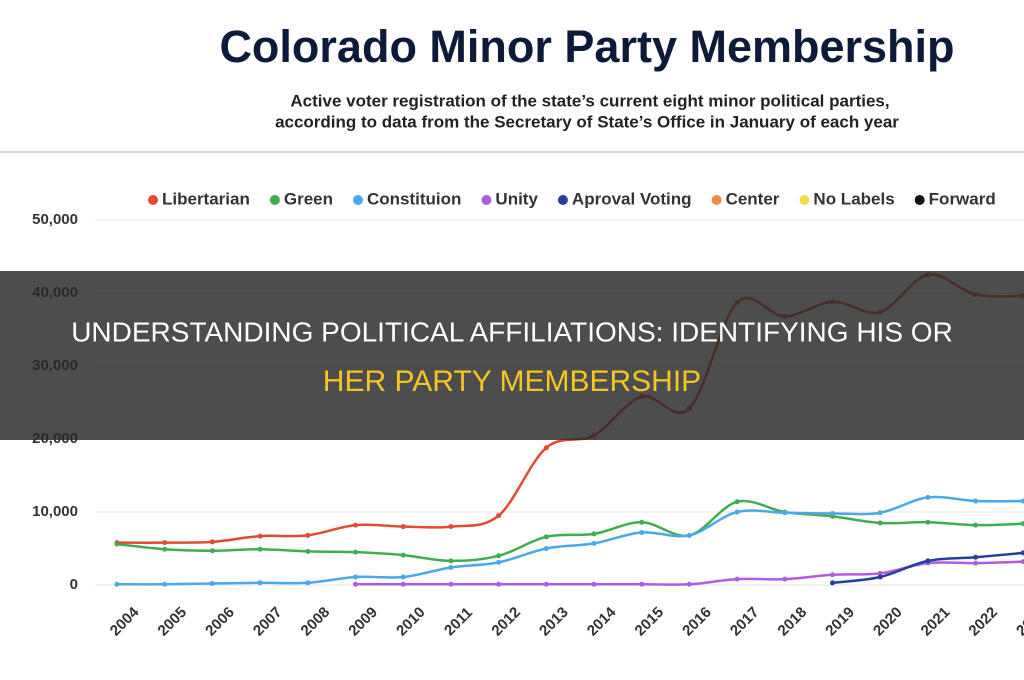  What do you see at coordinates (55, 511) in the screenshot?
I see `y-tick-label: 10,000` at bounding box center [55, 511].